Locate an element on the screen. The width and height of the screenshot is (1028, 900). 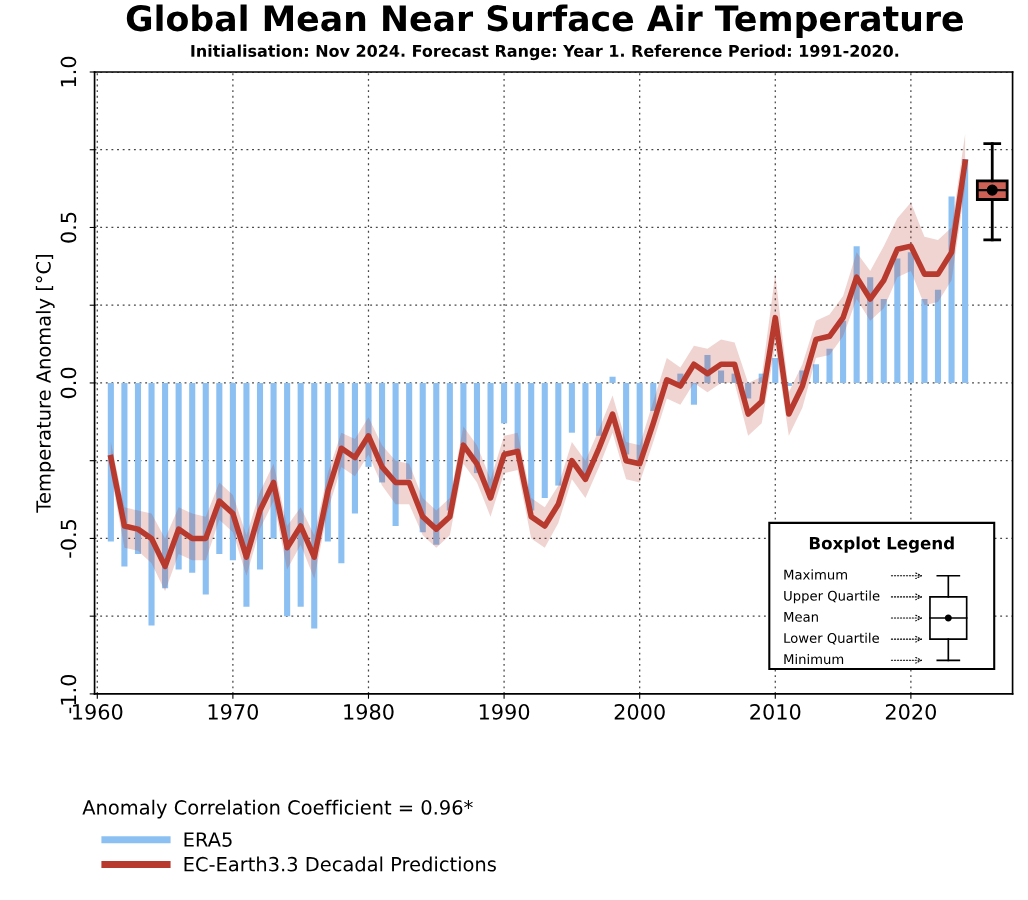
annotation: Maximum is located at coordinates (815, 574).